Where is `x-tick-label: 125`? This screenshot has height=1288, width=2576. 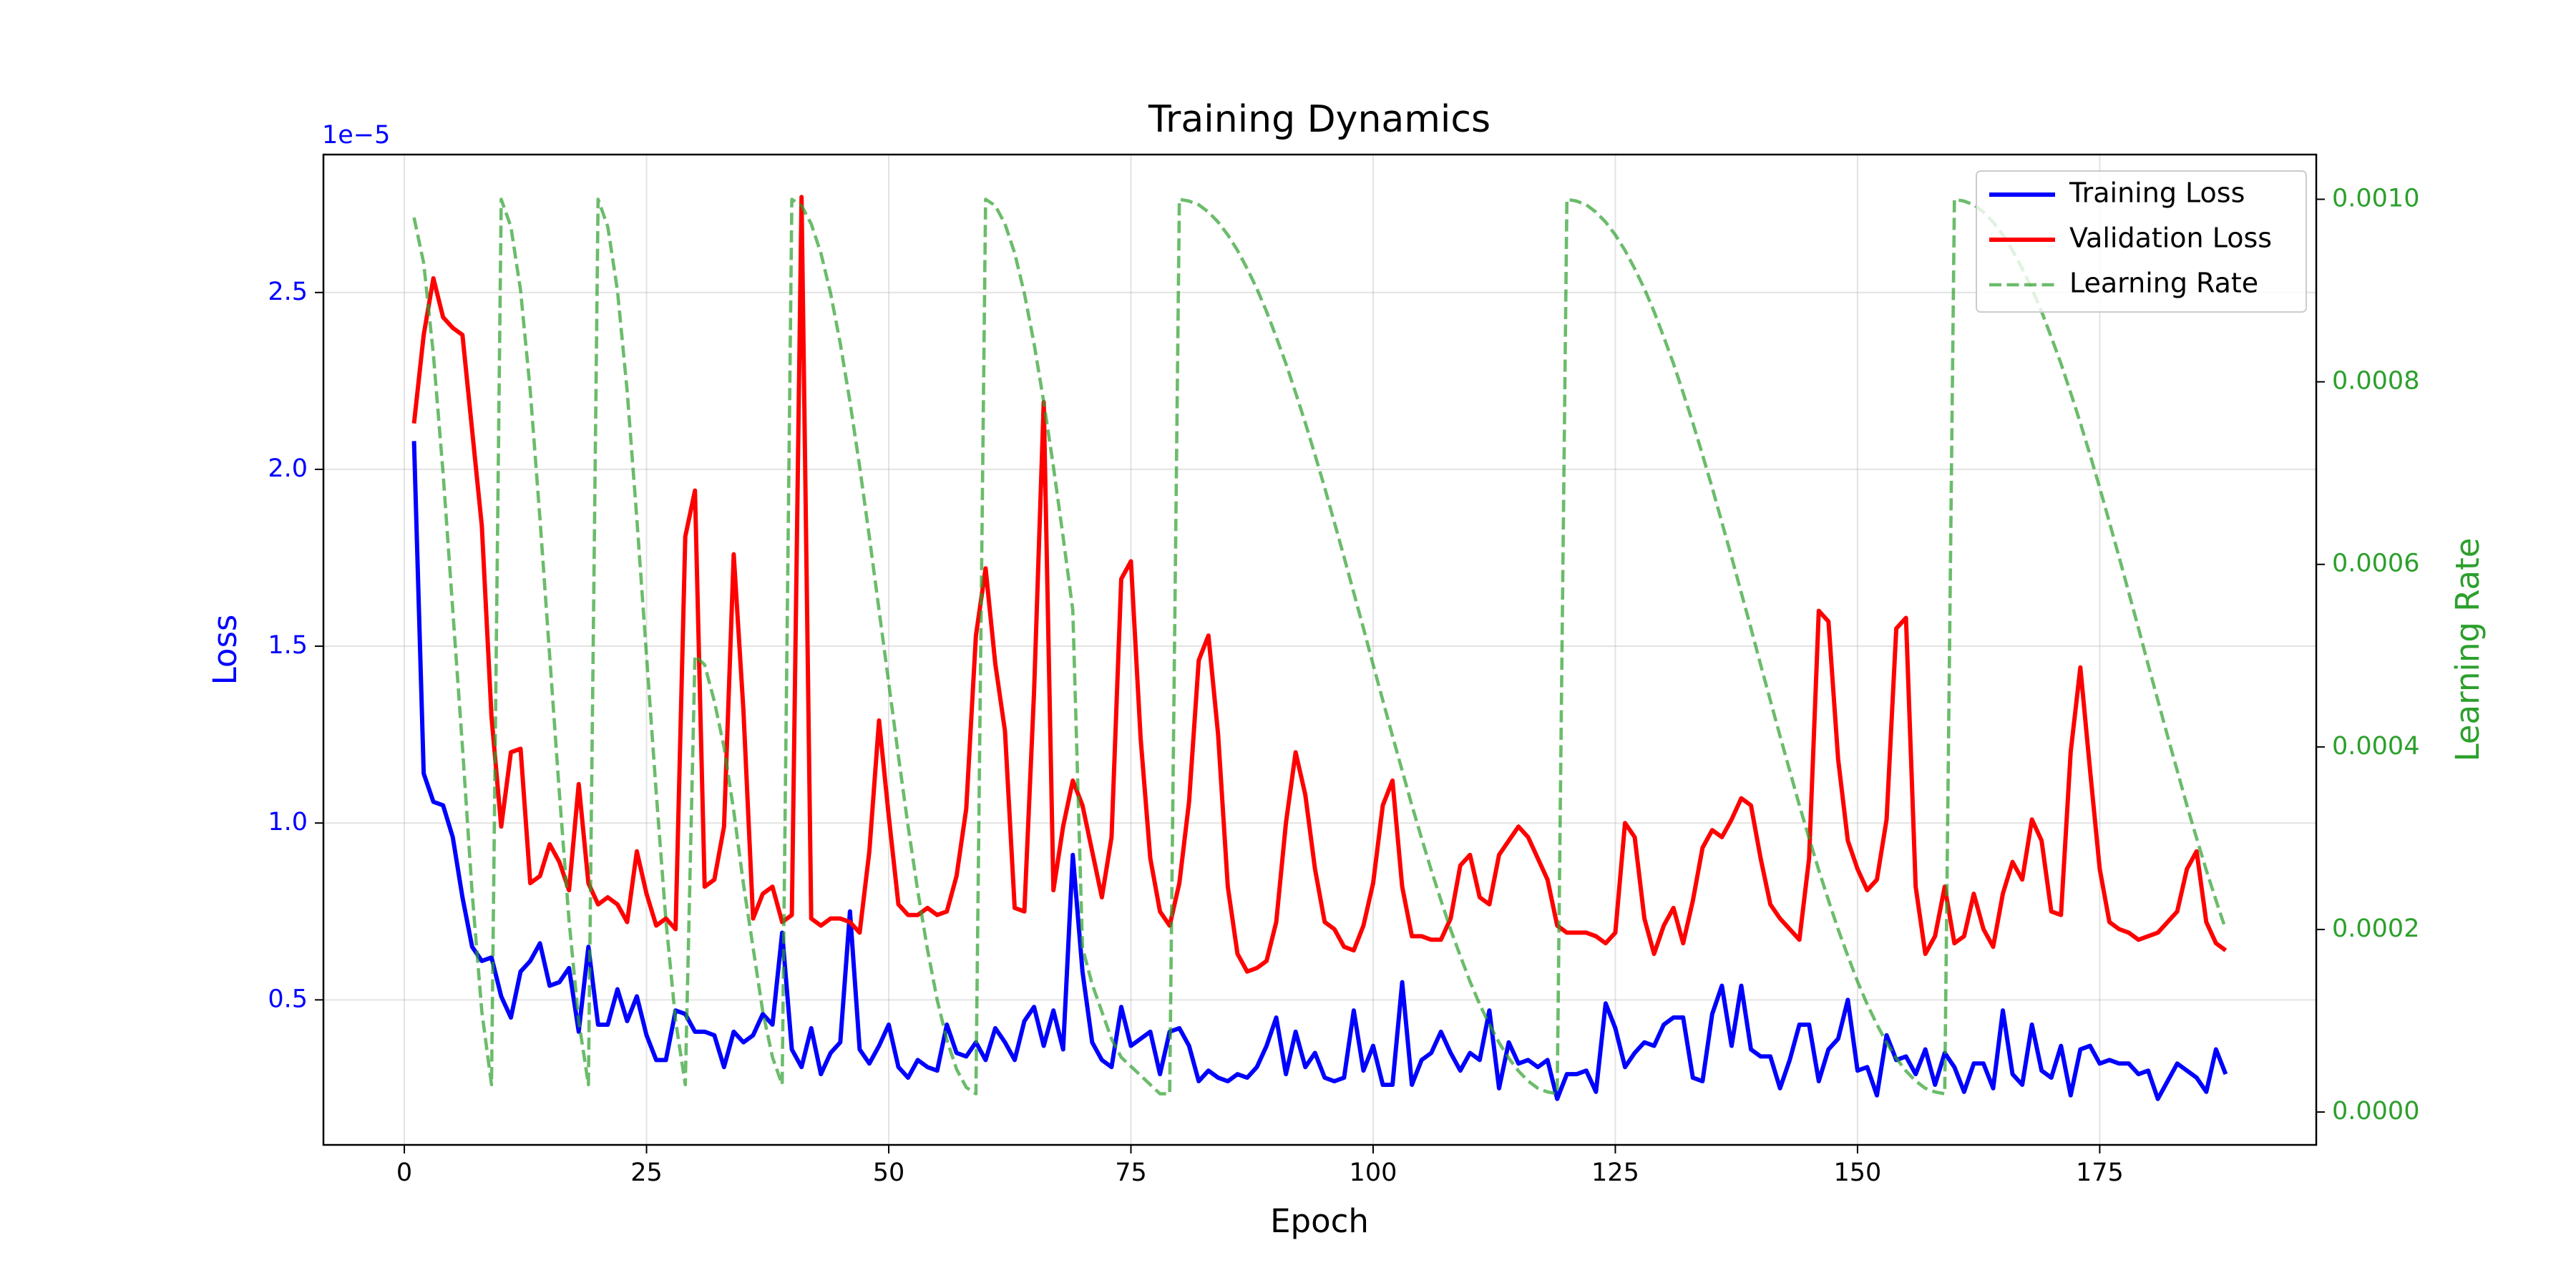
x-tick-label: 125 is located at coordinates (1615, 1172).